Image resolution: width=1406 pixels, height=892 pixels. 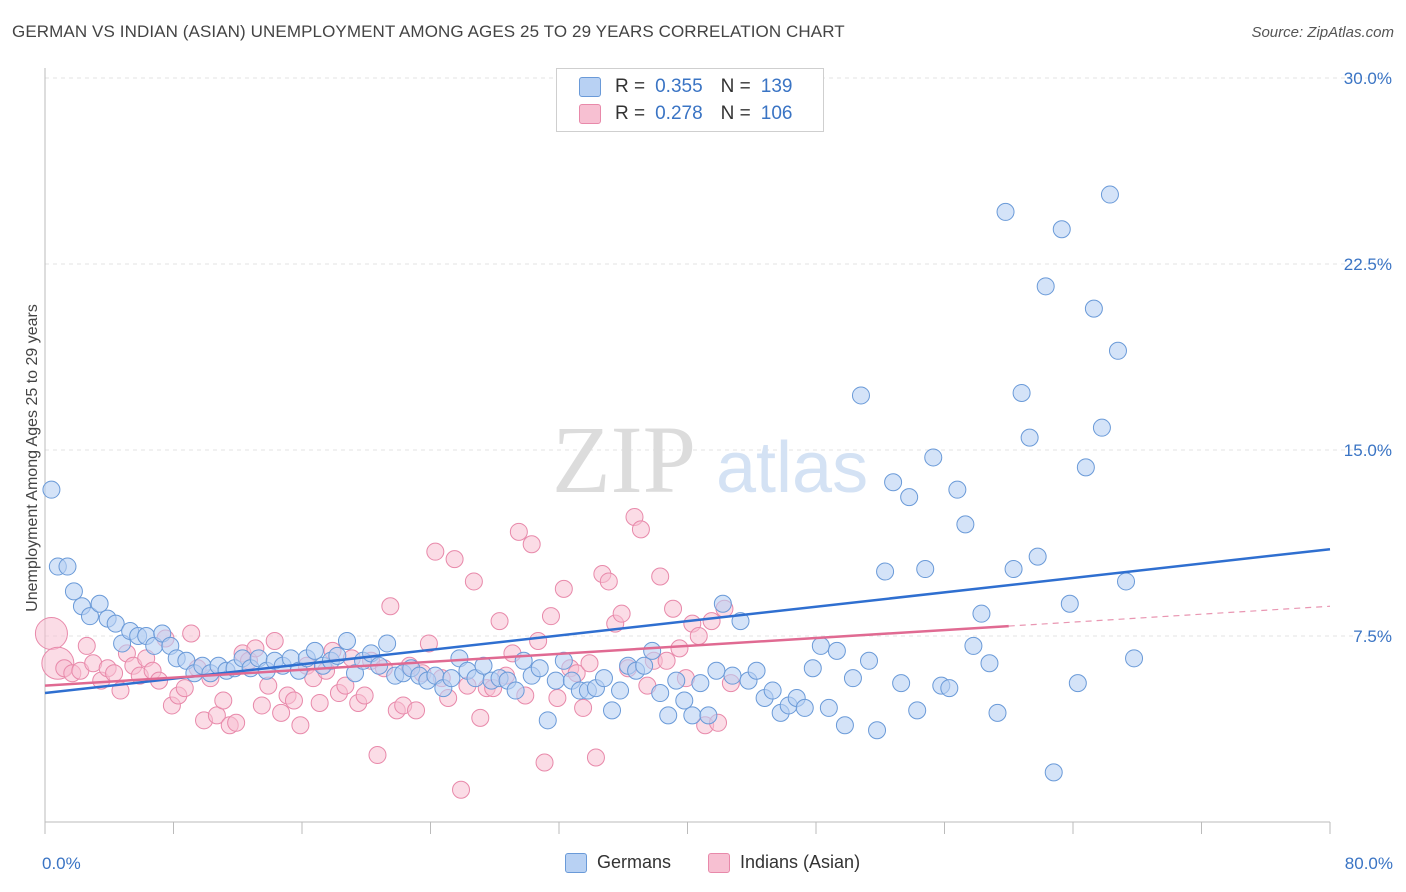 What do you see at coordinates (590, 114) in the screenshot?
I see `legend-swatch-indians` at bounding box center [590, 114].